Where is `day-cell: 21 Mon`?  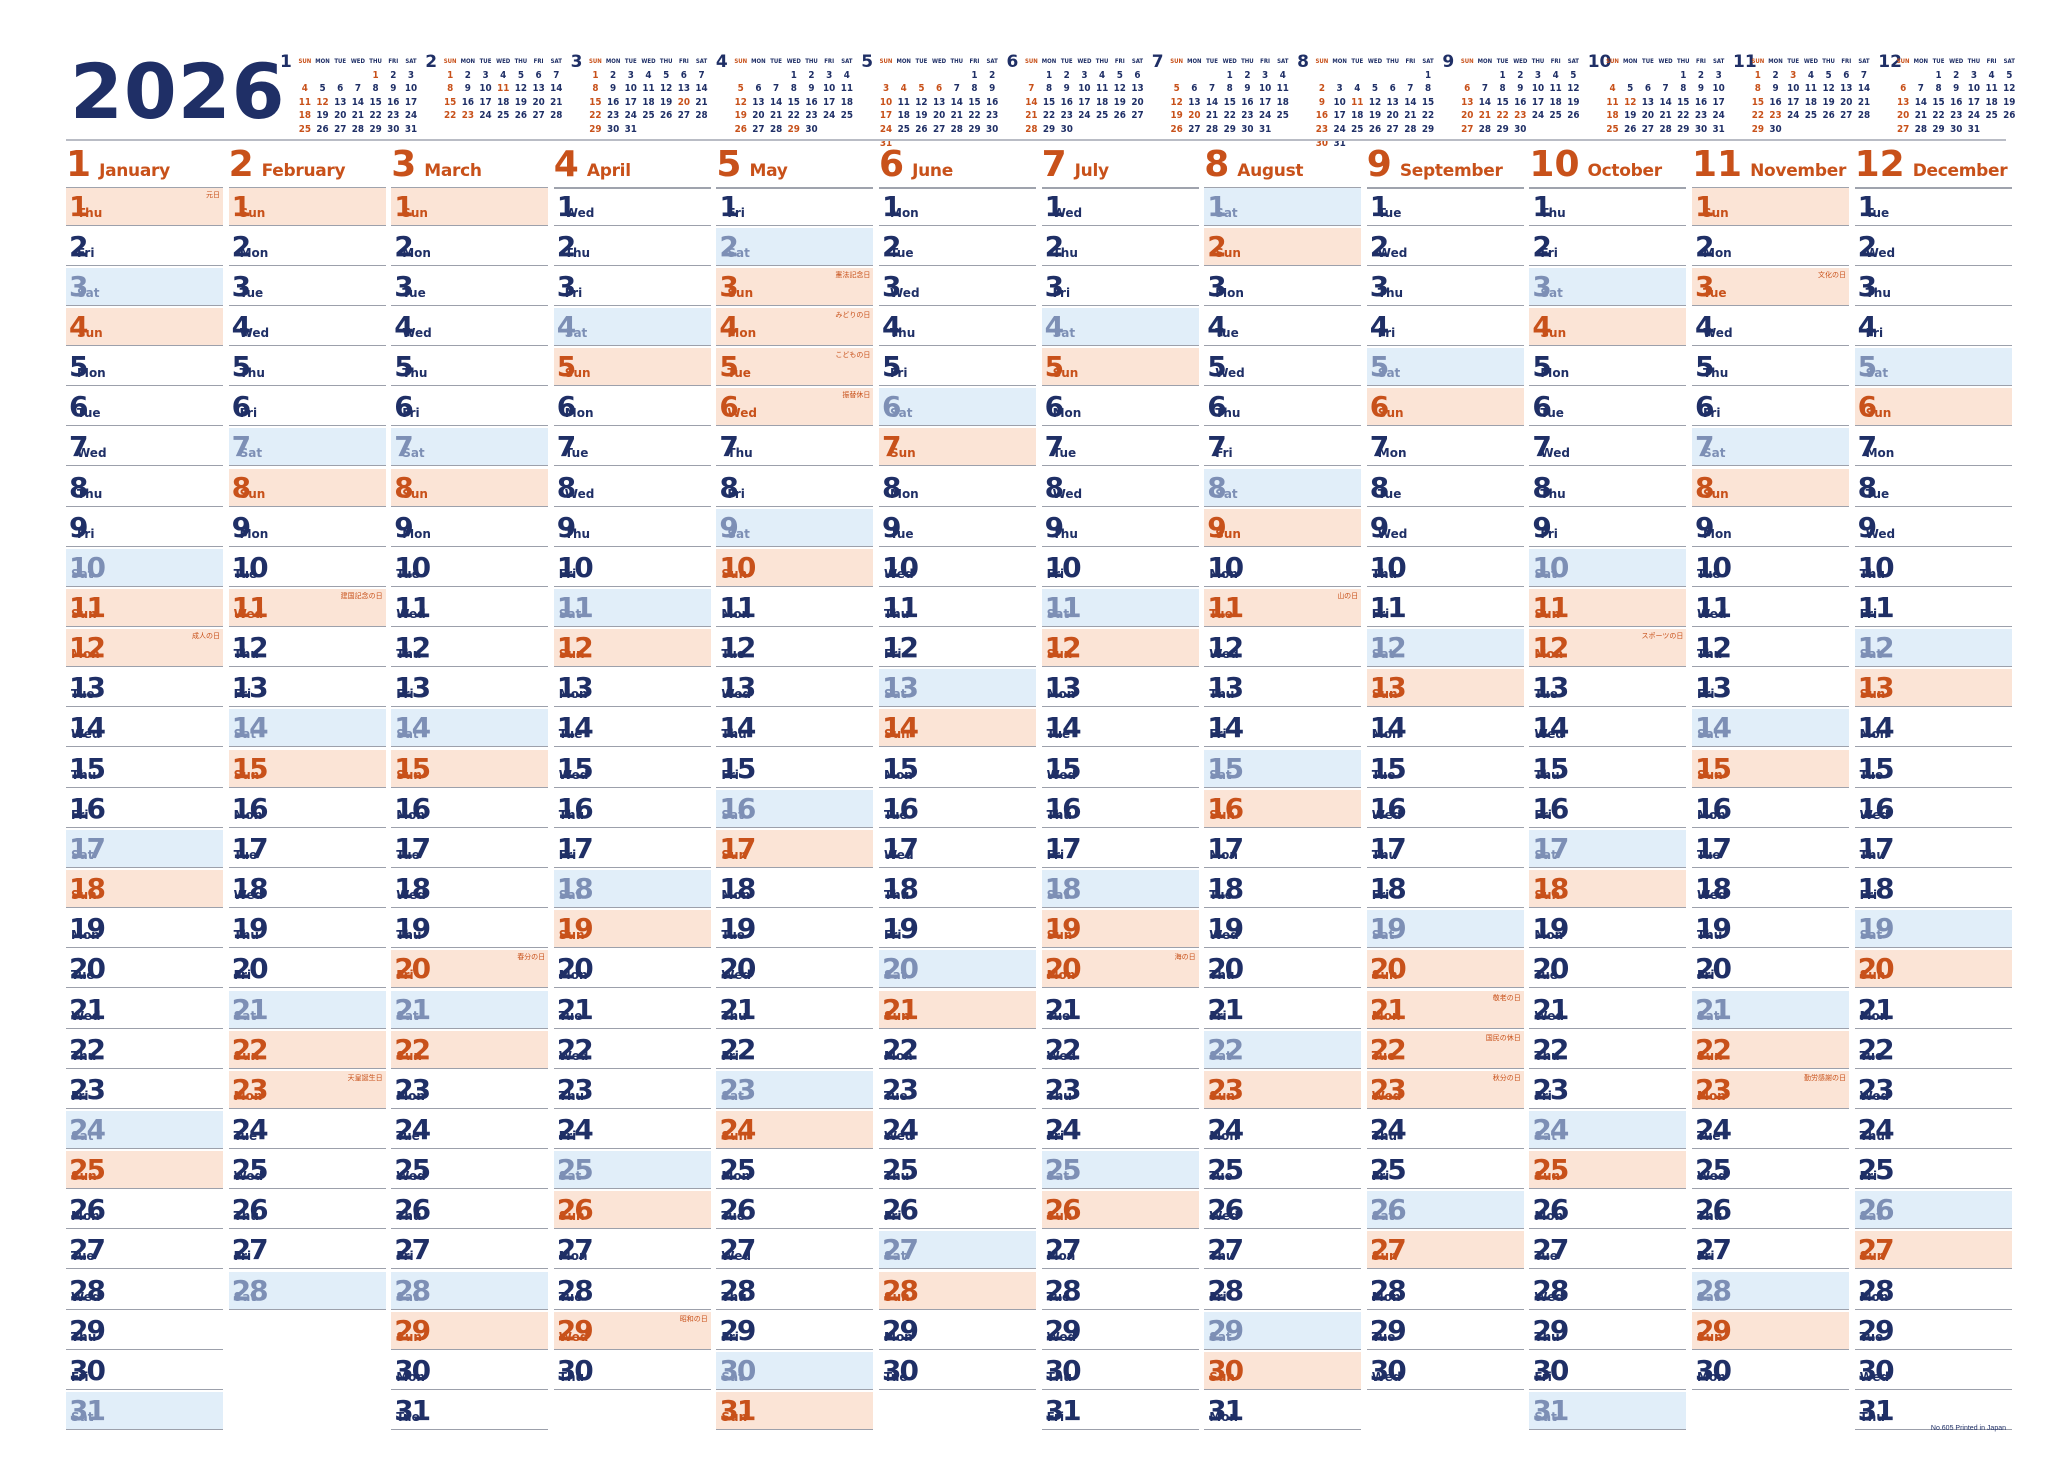 day-cell: 21 Mon is located at coordinates (1933, 1010).